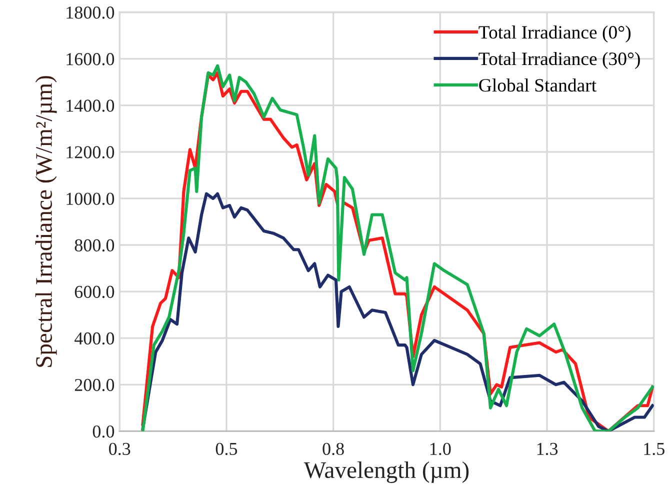 The height and width of the screenshot is (490, 672). What do you see at coordinates (90, 12) in the screenshot?
I see `y-tick-label: 1800.0` at bounding box center [90, 12].